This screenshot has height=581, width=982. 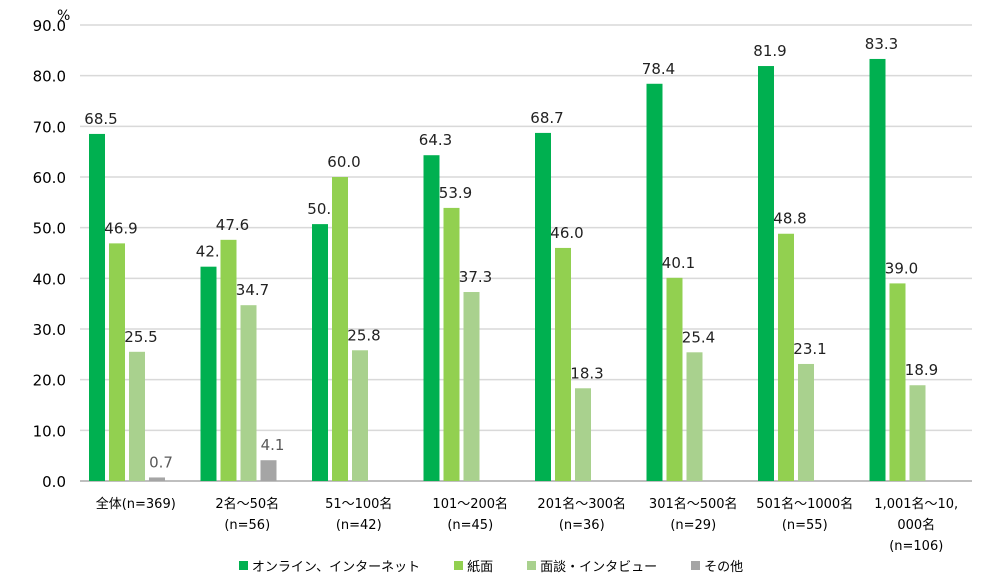 I want to click on x-tick-label: 101～200名, so click(x=470, y=504).